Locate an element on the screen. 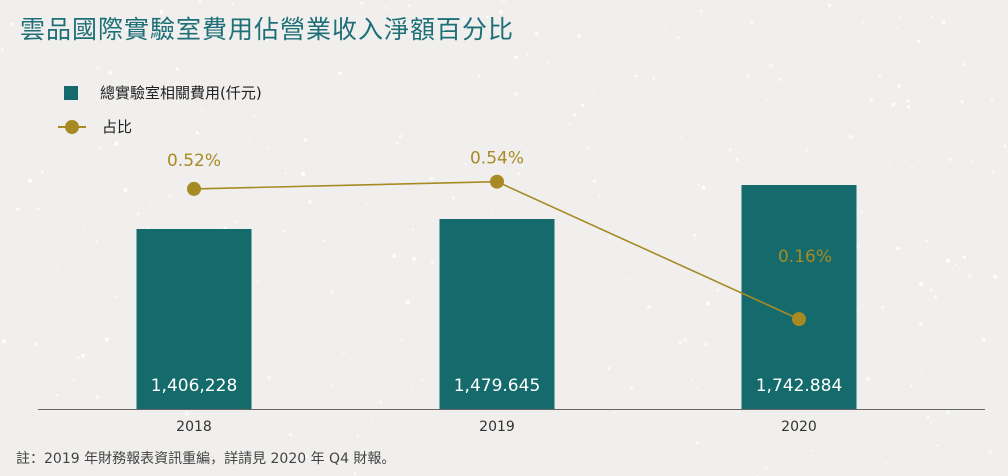 The height and width of the screenshot is (476, 1008). line-point-2018 is located at coordinates (194, 188).